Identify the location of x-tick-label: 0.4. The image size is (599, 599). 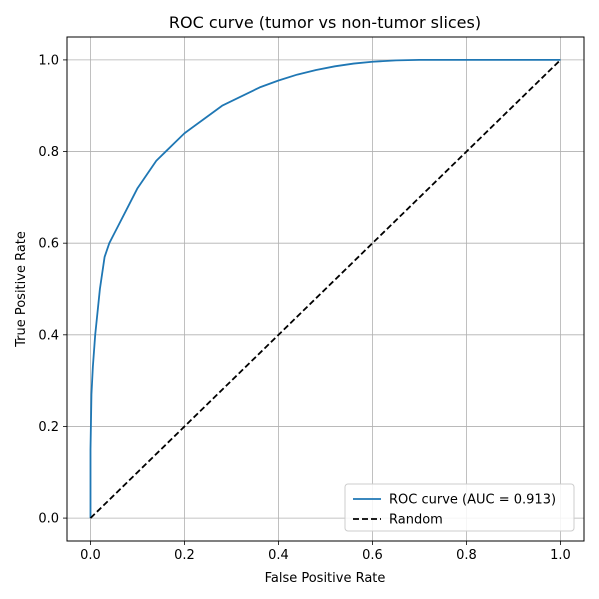
(278, 555).